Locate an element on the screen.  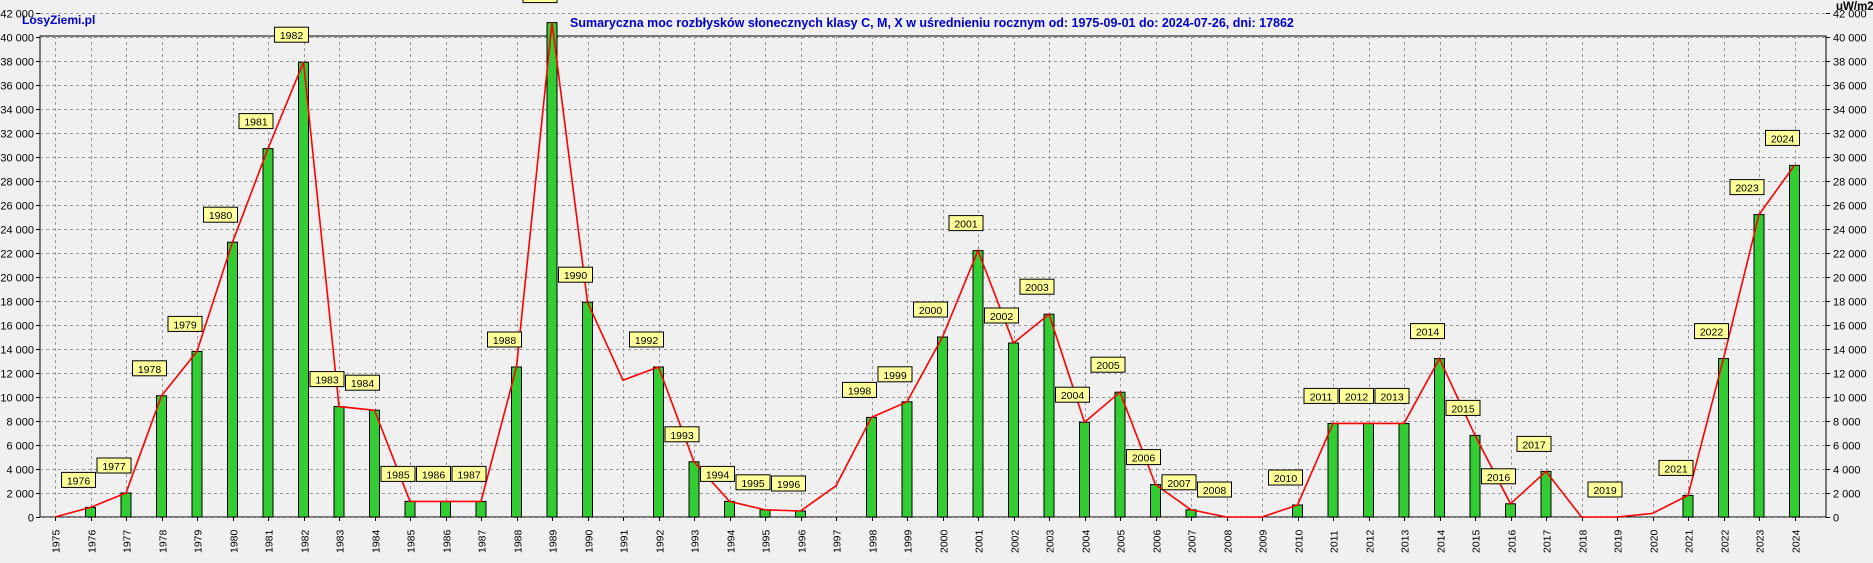
y-tick-label-right: 22 000 is located at coordinates (1850, 255).